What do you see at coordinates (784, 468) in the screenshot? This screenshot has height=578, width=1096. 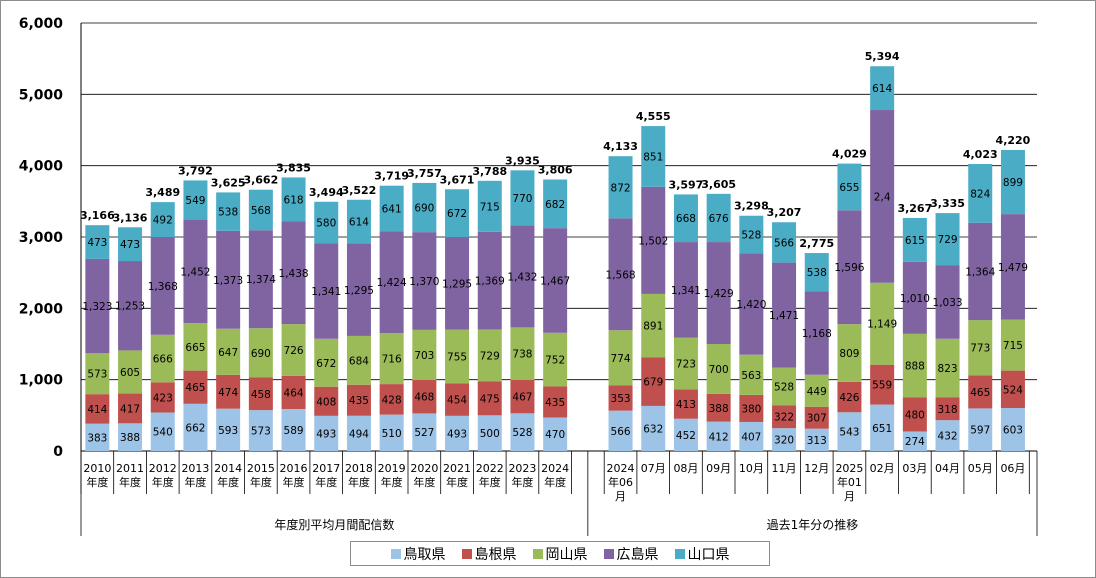 I see `category-label: 11月` at bounding box center [784, 468].